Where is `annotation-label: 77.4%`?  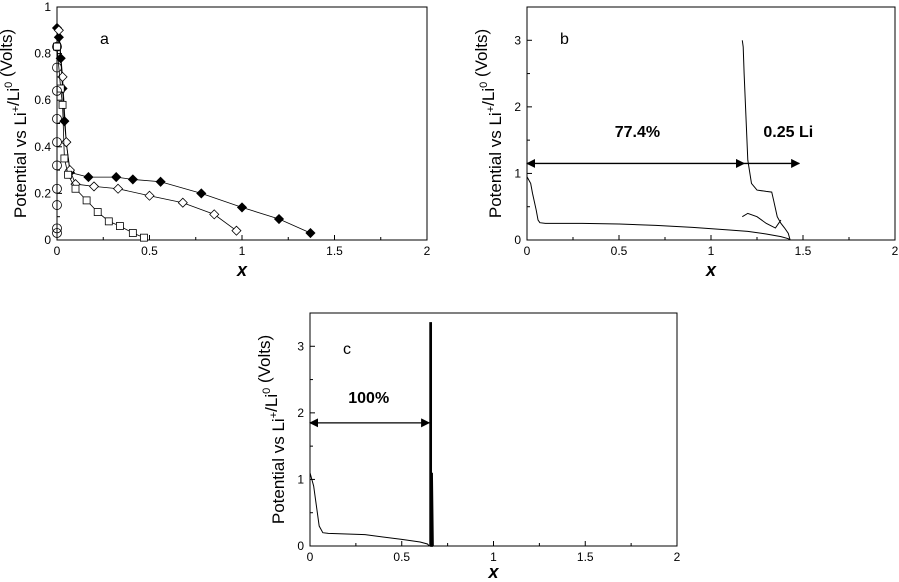
annotation-label: 77.4% is located at coordinates (637, 132).